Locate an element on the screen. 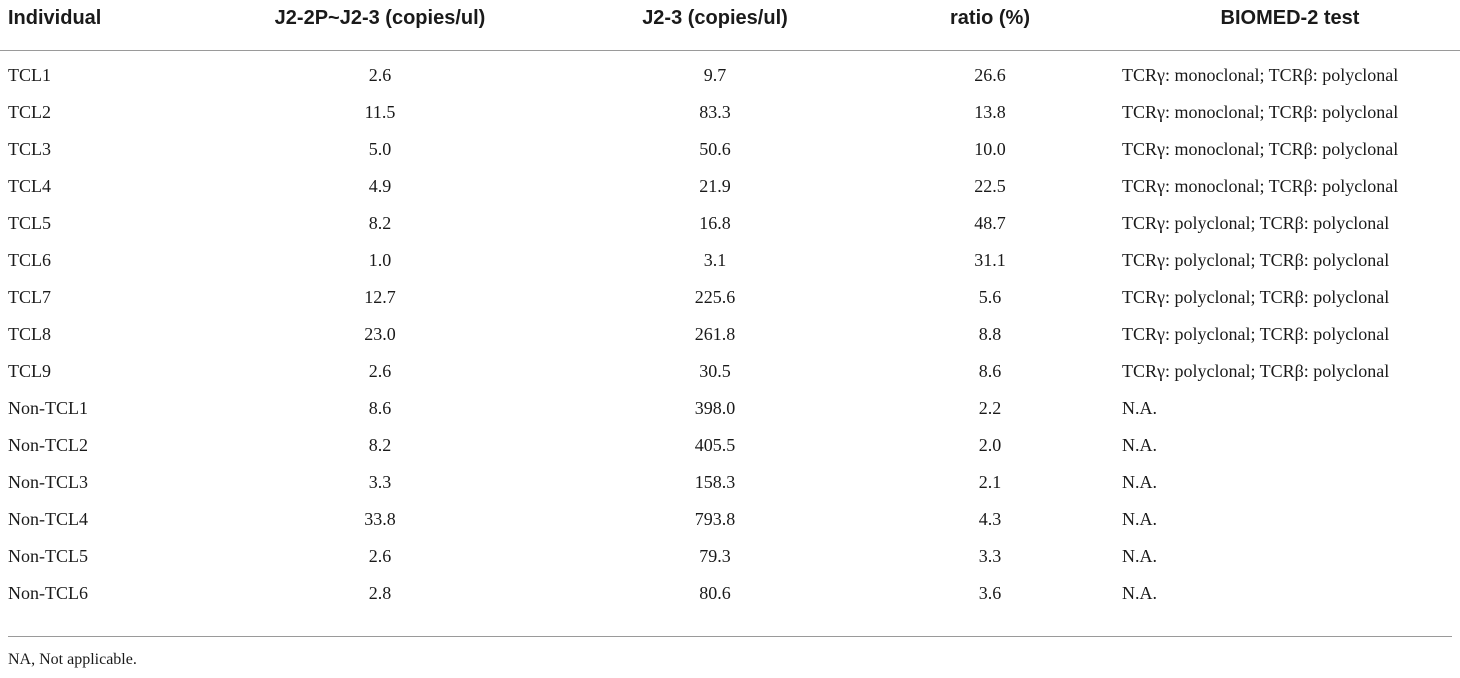  cell-individual: Non-TCL6 is located at coordinates (48, 593).